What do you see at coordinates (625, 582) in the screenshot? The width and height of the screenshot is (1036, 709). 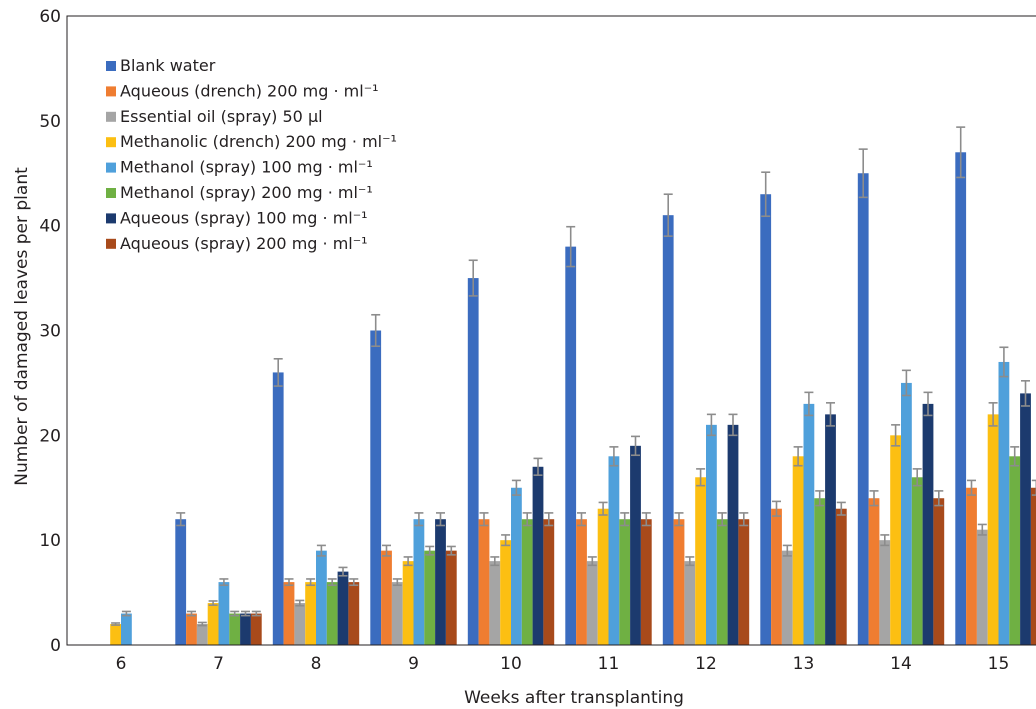 I see `bar-s5-w11` at bounding box center [625, 582].